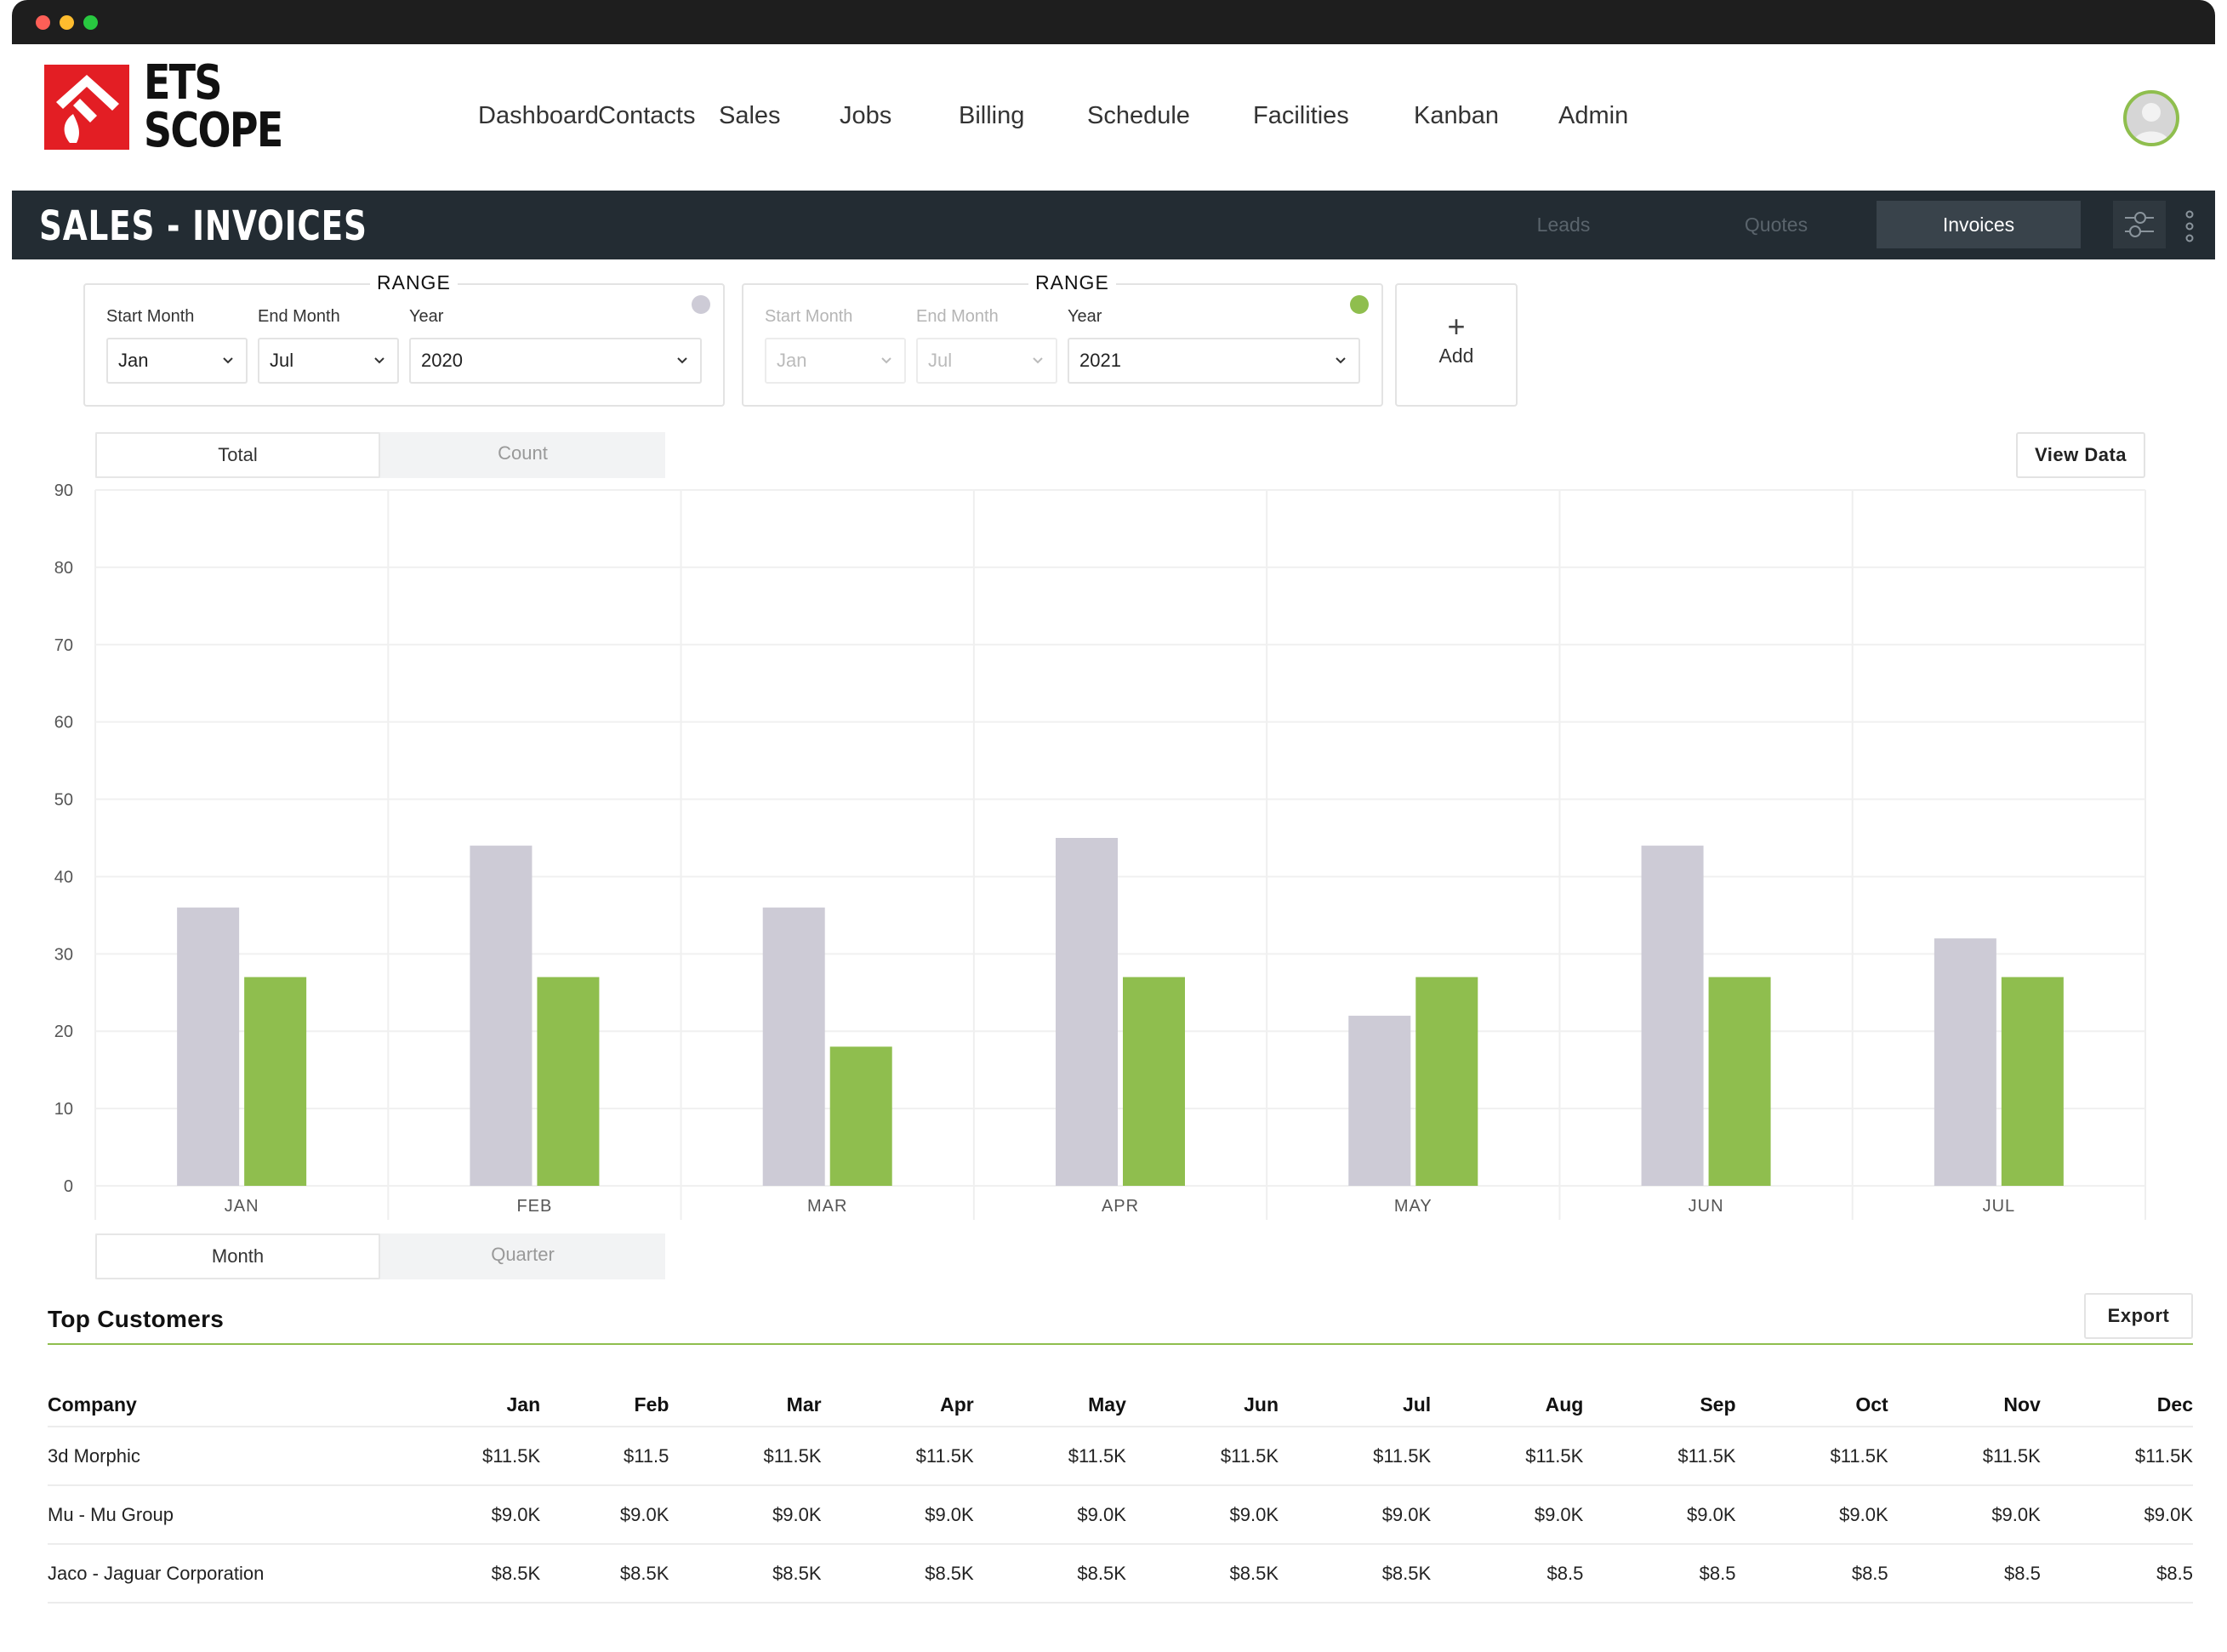 The height and width of the screenshot is (1652, 2227). I want to click on add-range-label: Add, so click(1456, 356).